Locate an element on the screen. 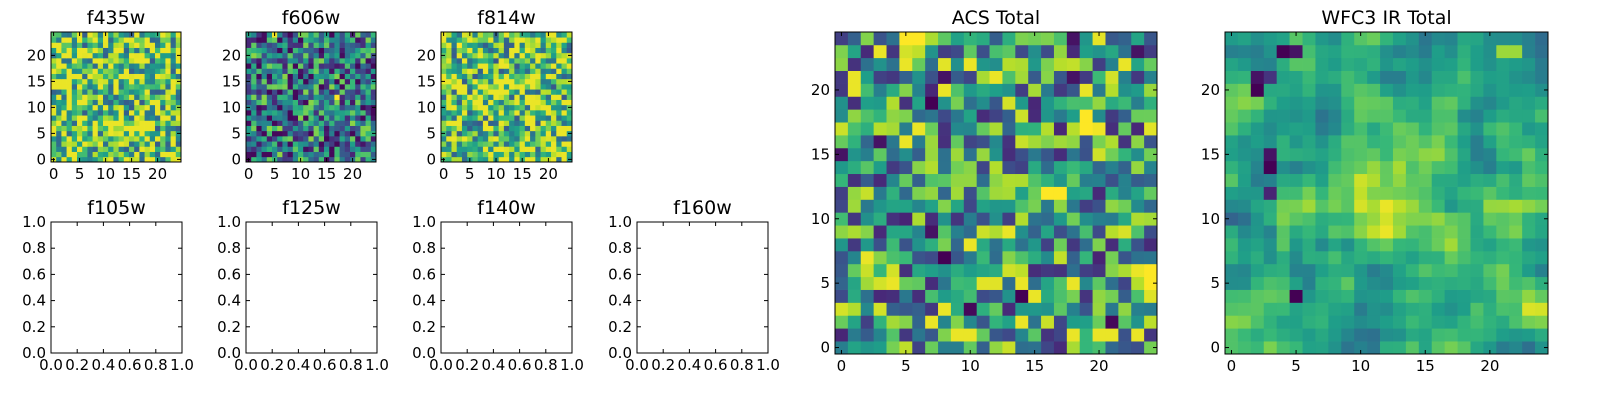  y-tick-label: 15 is located at coordinates (1210, 154).